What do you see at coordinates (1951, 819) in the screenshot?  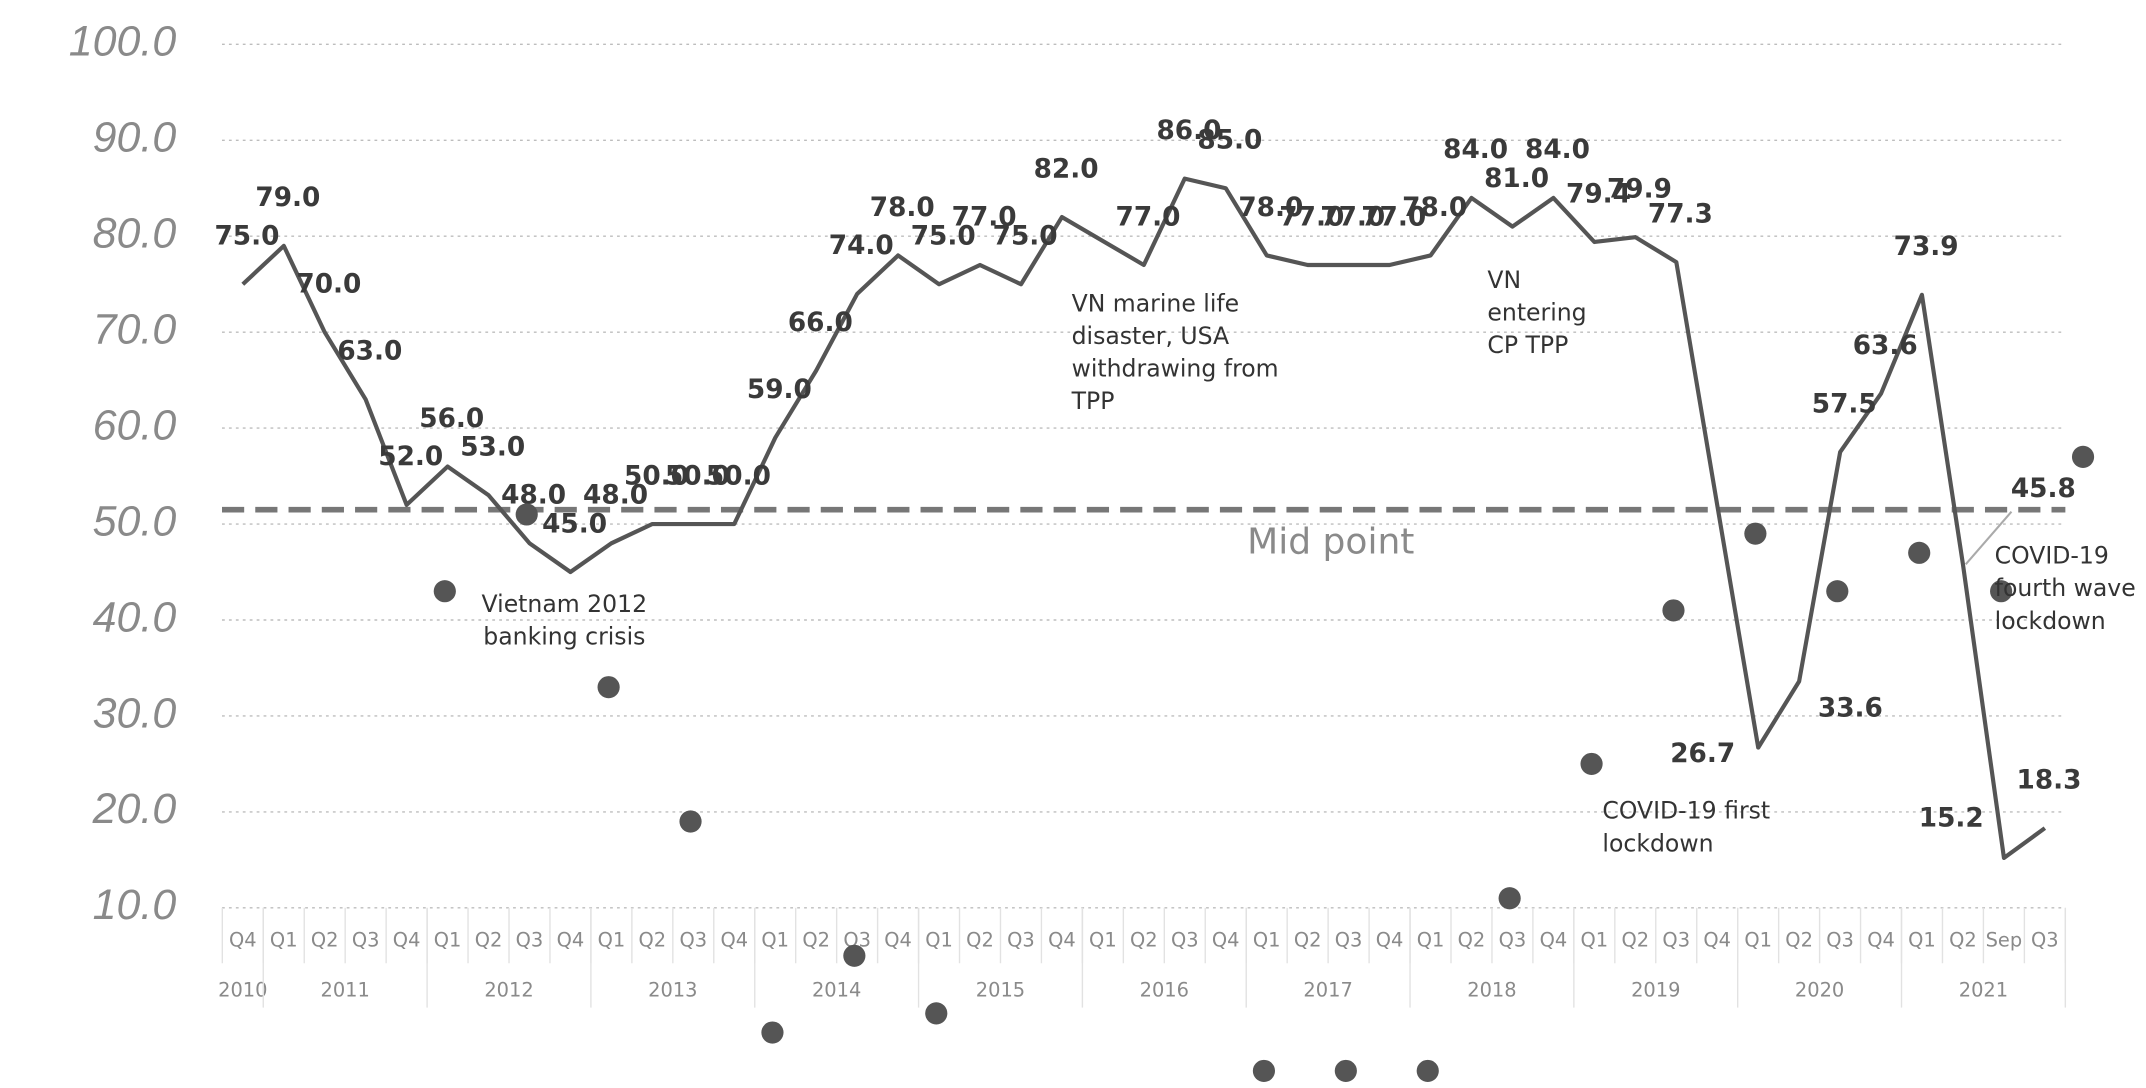 I see `data-label: 15.2` at bounding box center [1951, 819].